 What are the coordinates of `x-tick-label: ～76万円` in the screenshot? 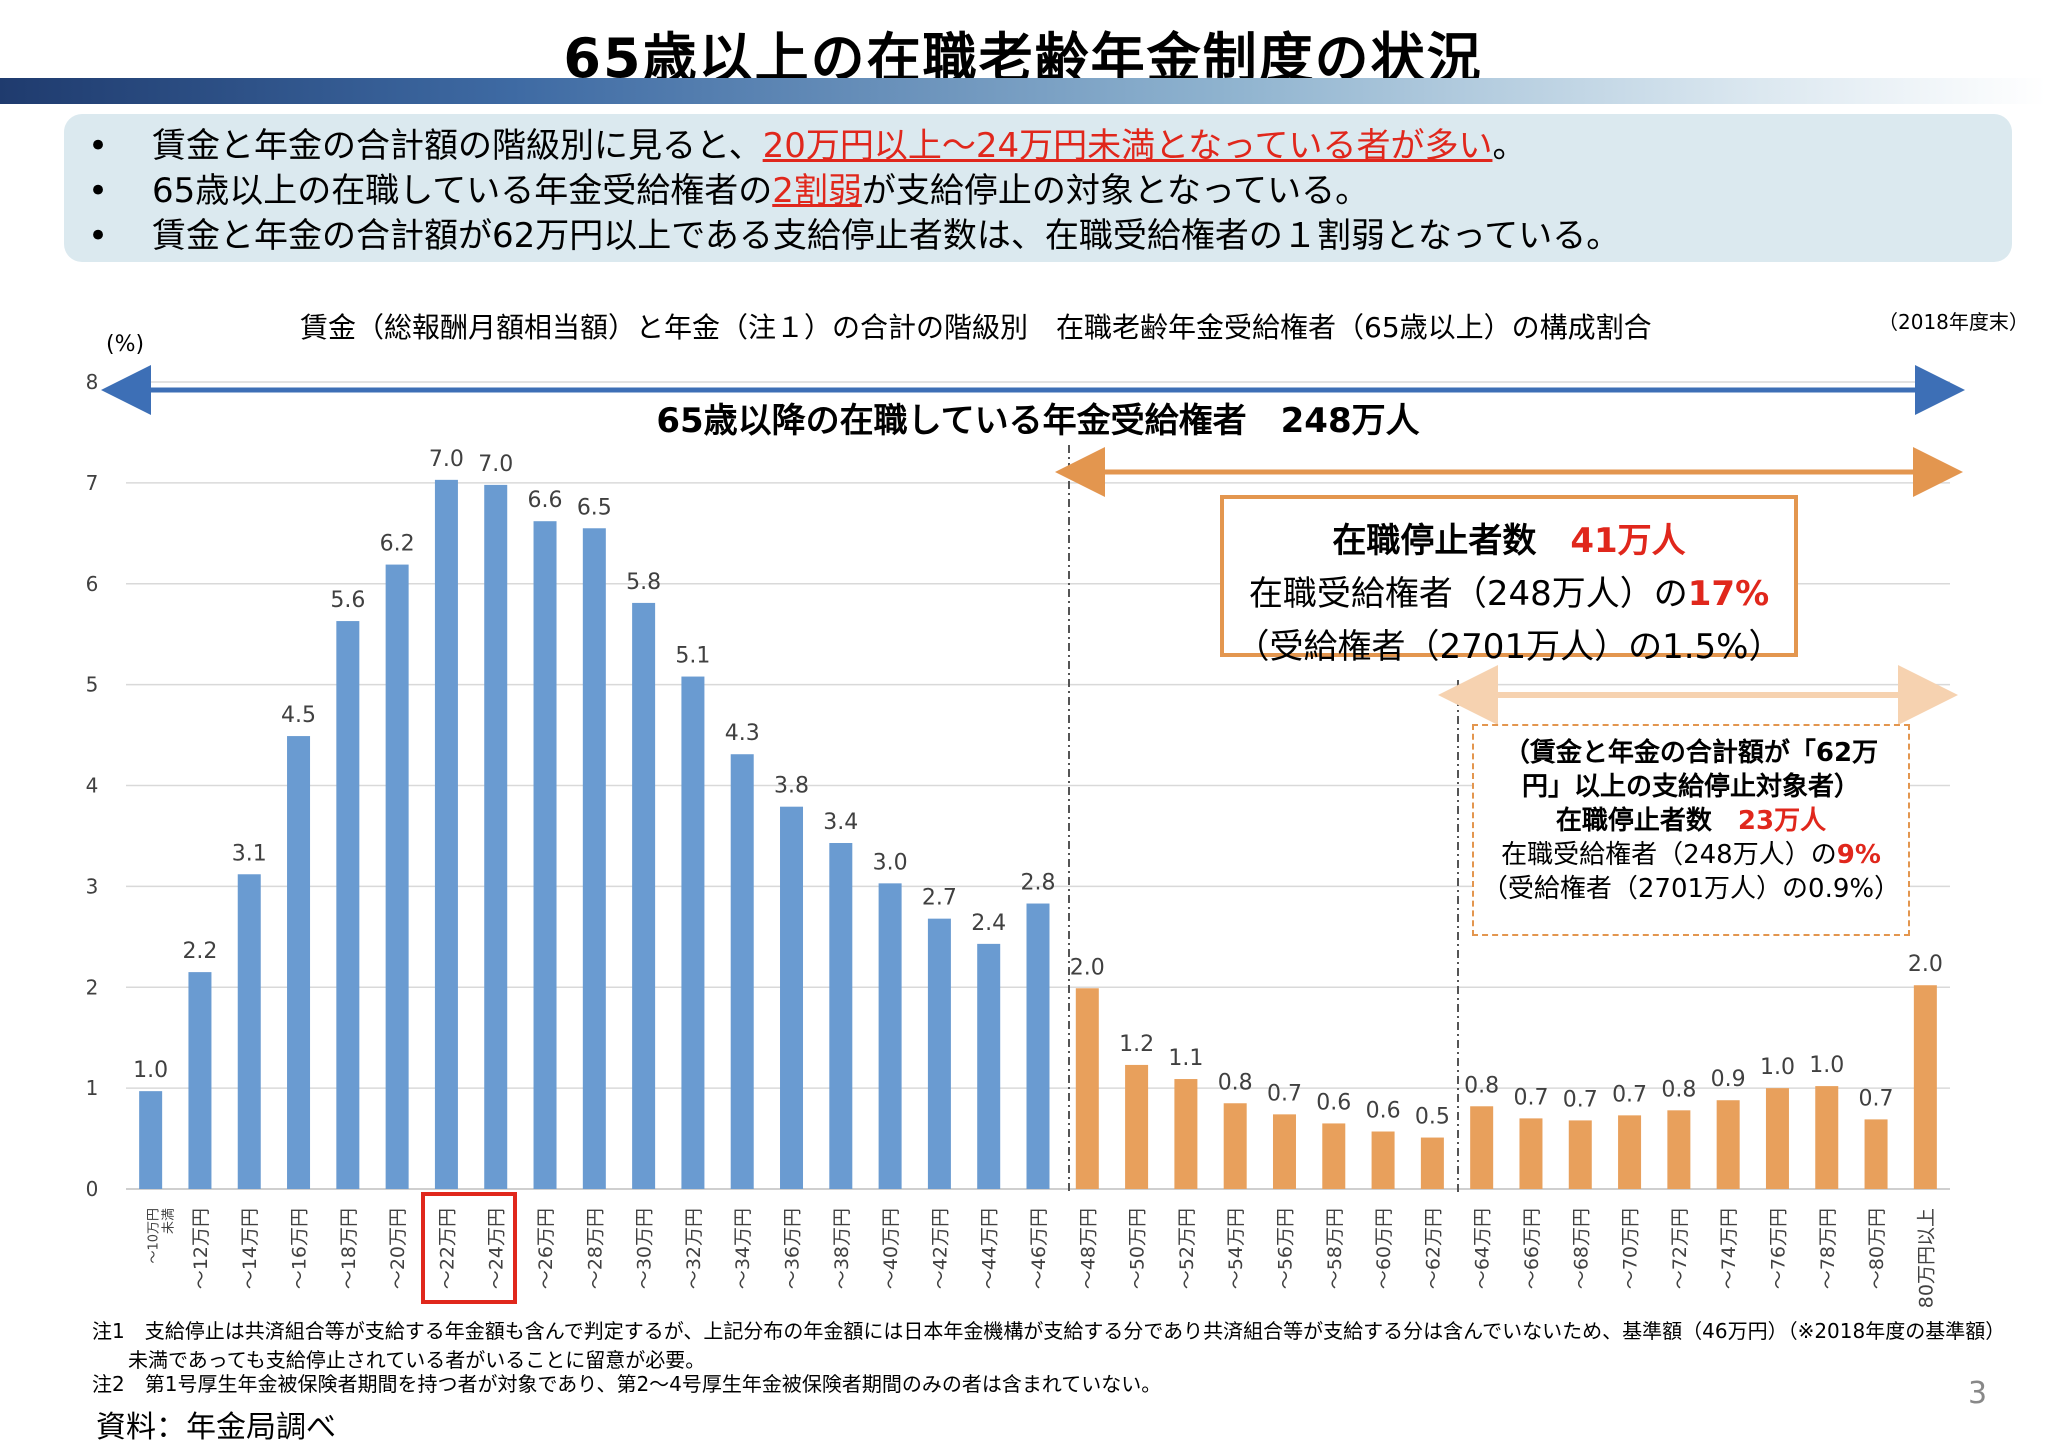 It's located at (1778, 1248).